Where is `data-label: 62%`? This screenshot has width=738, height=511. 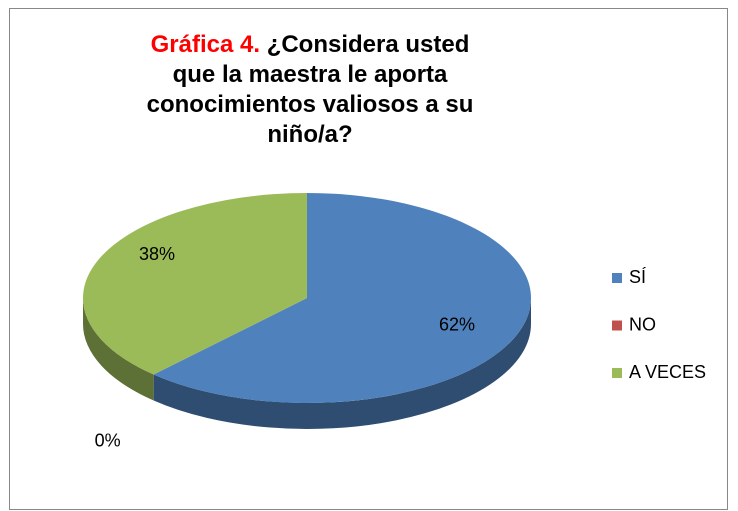 data-label: 62% is located at coordinates (457, 325).